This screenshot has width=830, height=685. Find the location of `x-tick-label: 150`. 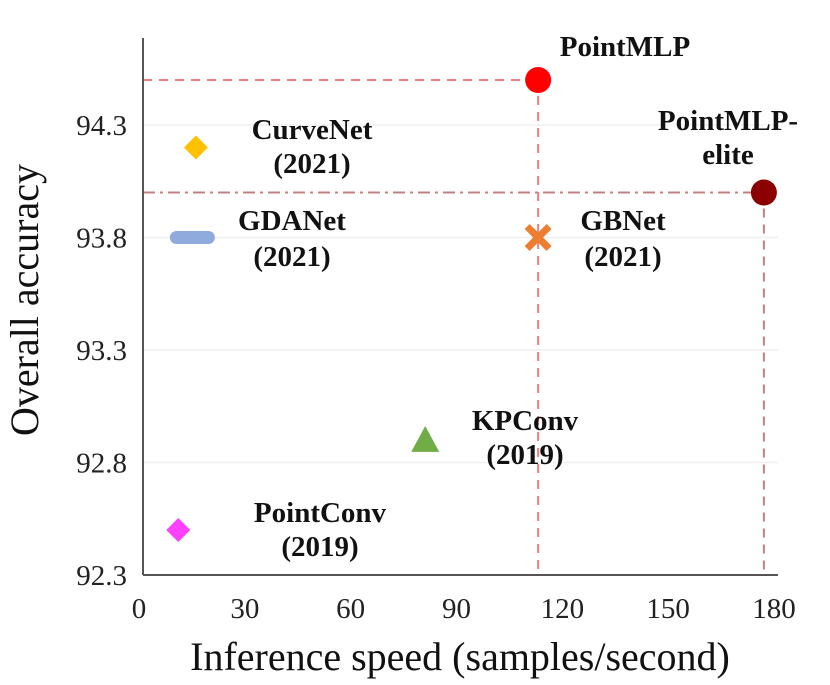

x-tick-label: 150 is located at coordinates (668, 609).